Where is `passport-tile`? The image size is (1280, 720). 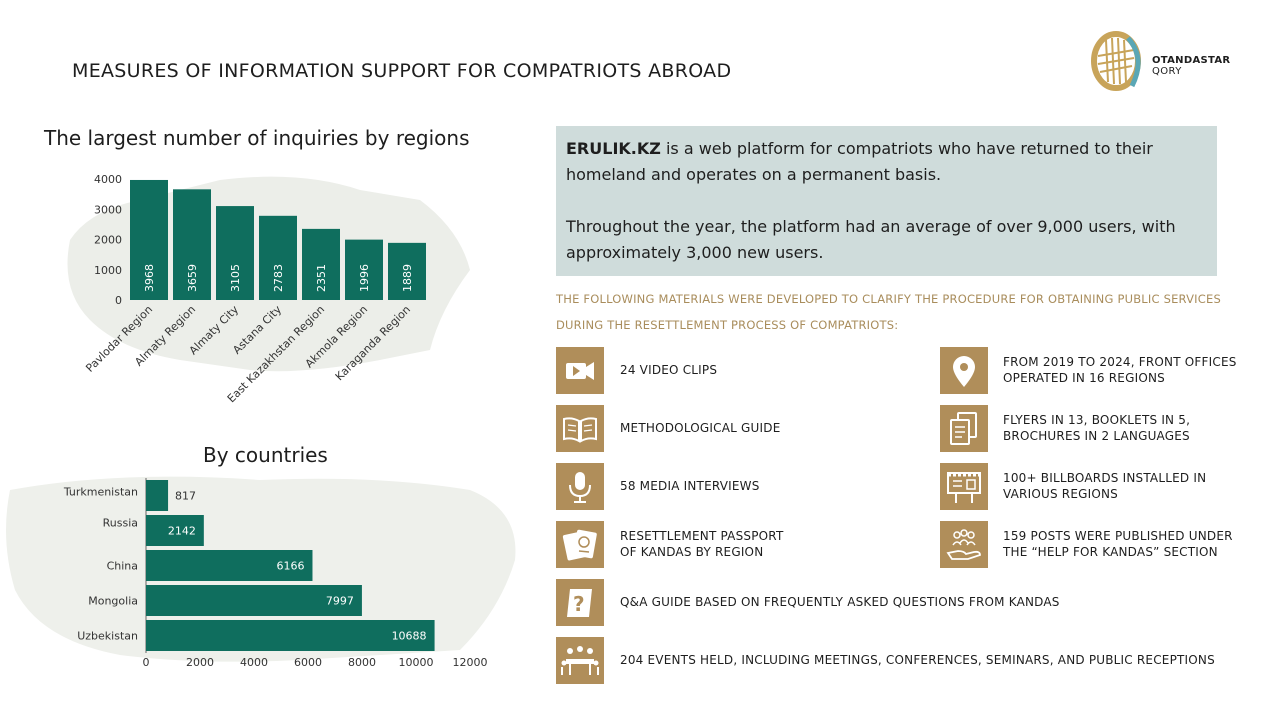
passport-tile is located at coordinates (580, 544).